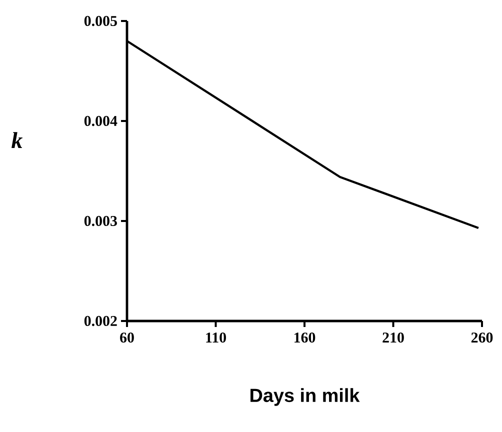  What do you see at coordinates (127, 337) in the screenshot?
I see `x-tick-label: 60` at bounding box center [127, 337].